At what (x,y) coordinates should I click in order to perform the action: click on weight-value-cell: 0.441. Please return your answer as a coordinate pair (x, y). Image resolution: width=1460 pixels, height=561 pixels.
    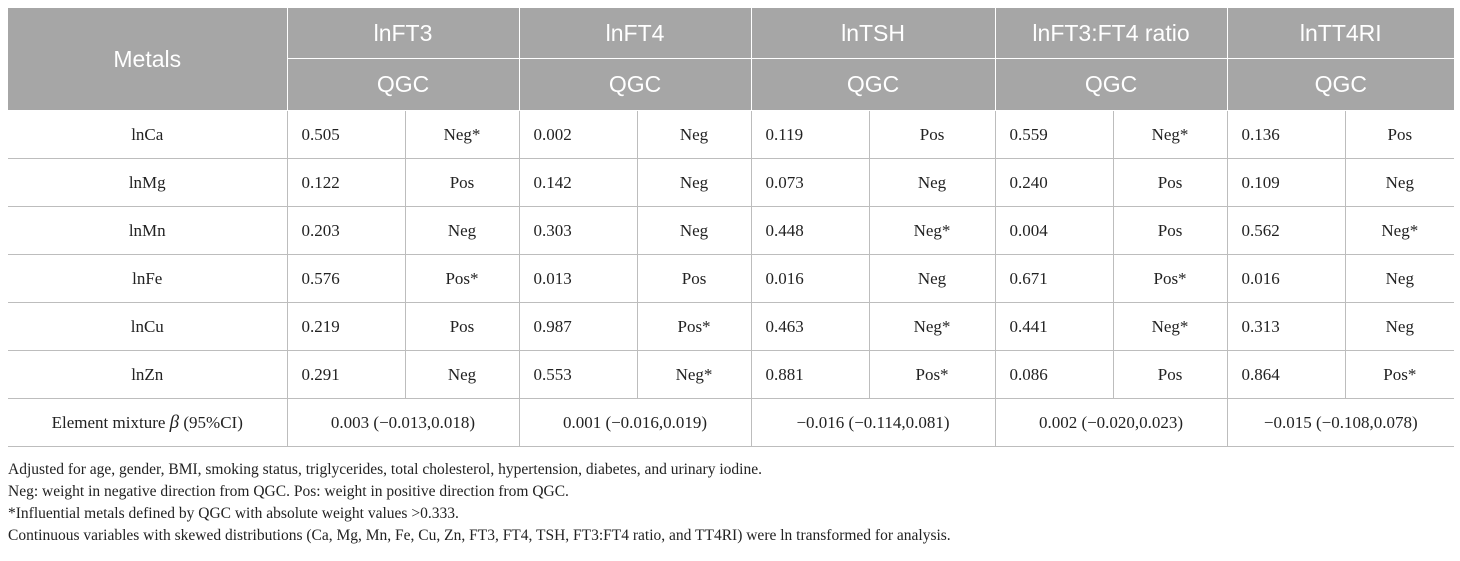
    Looking at the image, I should click on (1054, 326).